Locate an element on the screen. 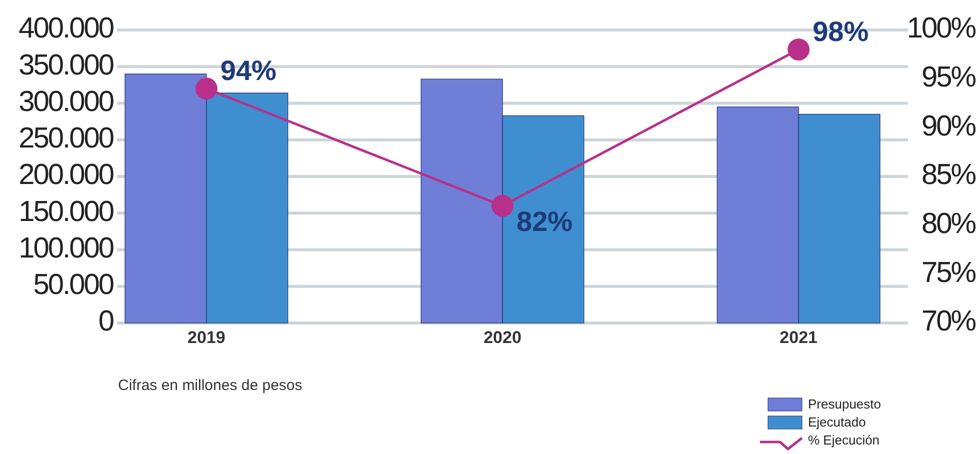  y-tick-label: 300.000 is located at coordinates (66, 102).